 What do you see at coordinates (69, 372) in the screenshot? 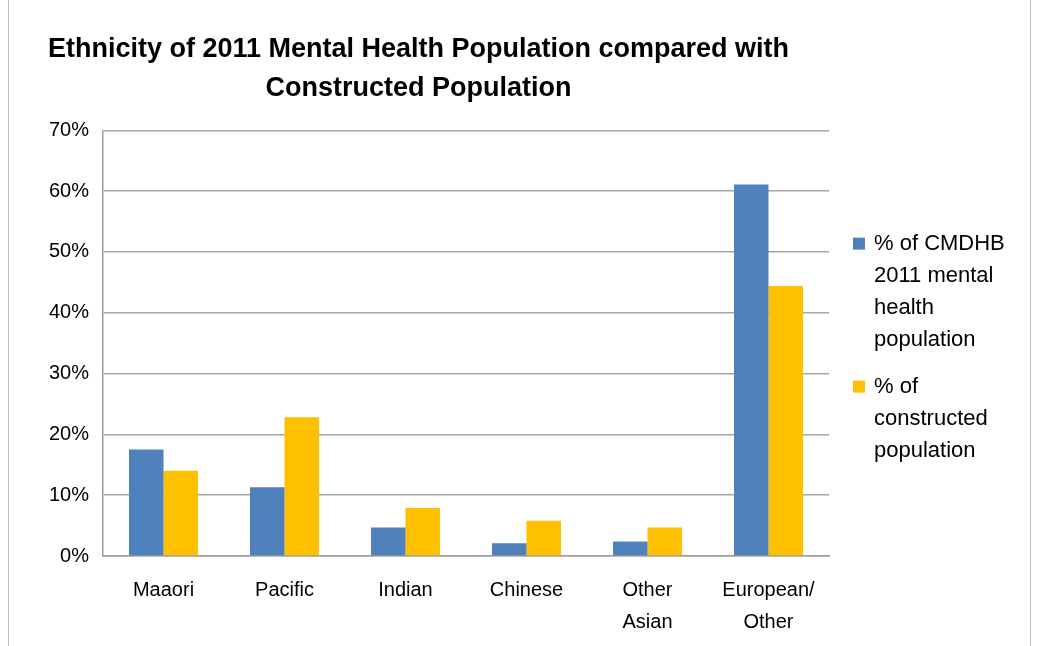
I see `y-tick-label: 30%` at bounding box center [69, 372].